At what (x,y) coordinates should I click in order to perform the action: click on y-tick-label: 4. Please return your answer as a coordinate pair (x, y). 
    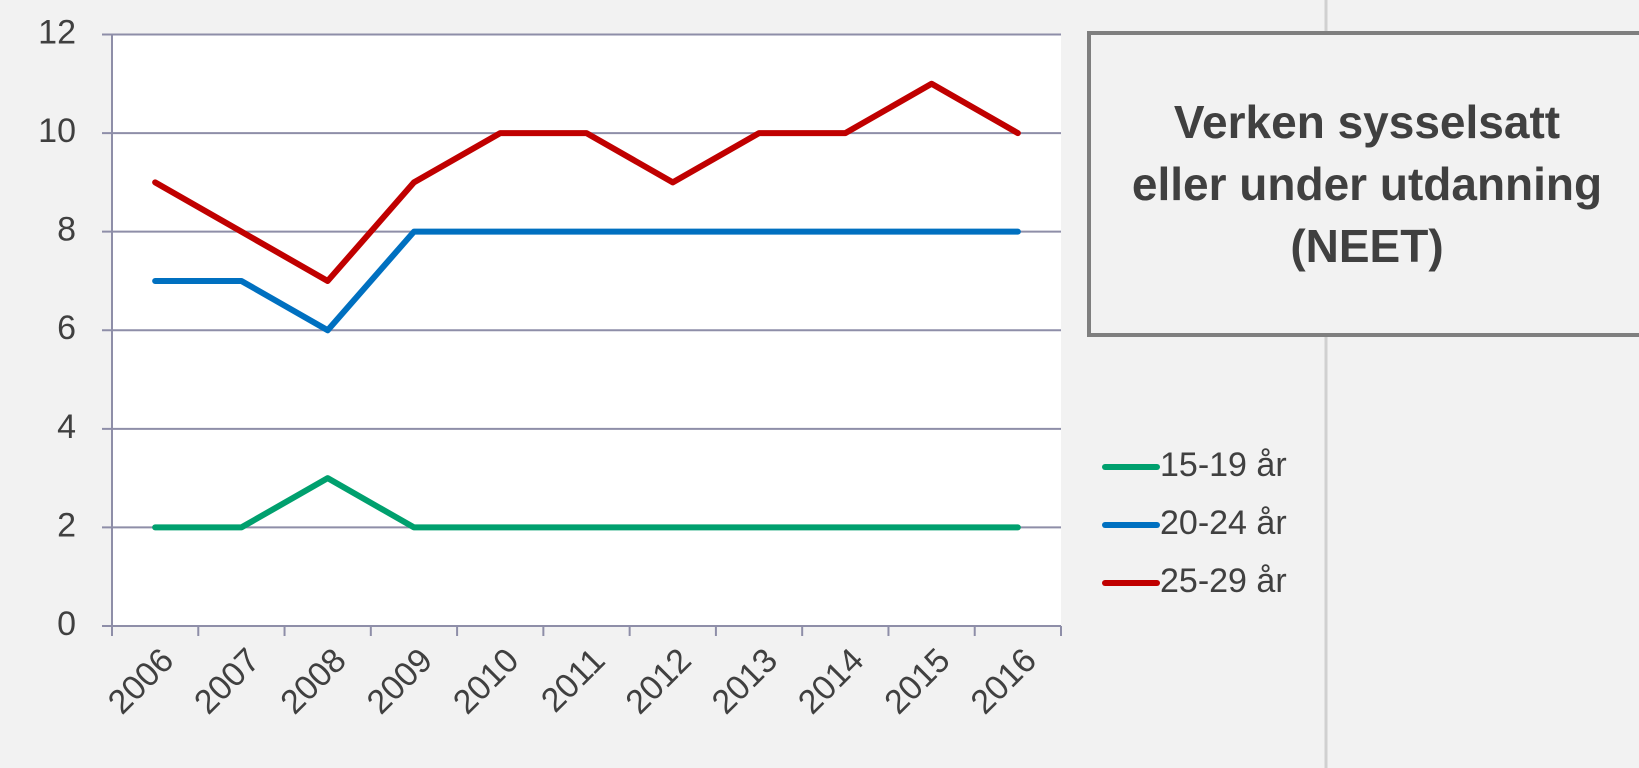
    Looking at the image, I should click on (66, 427).